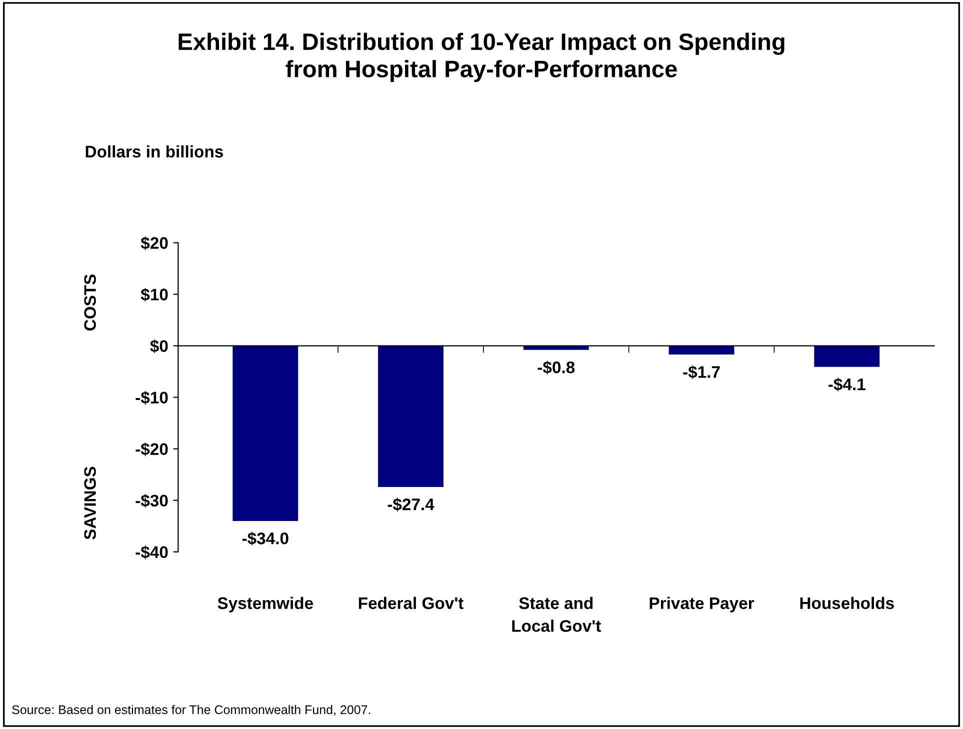 This screenshot has width=963, height=729. What do you see at coordinates (191, 710) in the screenshot?
I see `source-note: Source: Based on estimates for The Commonwealth Fund, 2007.` at bounding box center [191, 710].